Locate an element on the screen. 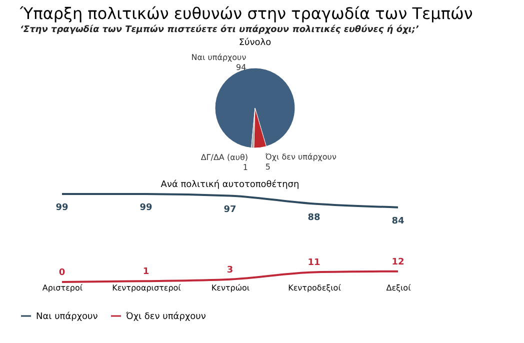  slice-label: ΔΓ/ΔΑ (αυθ) is located at coordinates (224, 157).